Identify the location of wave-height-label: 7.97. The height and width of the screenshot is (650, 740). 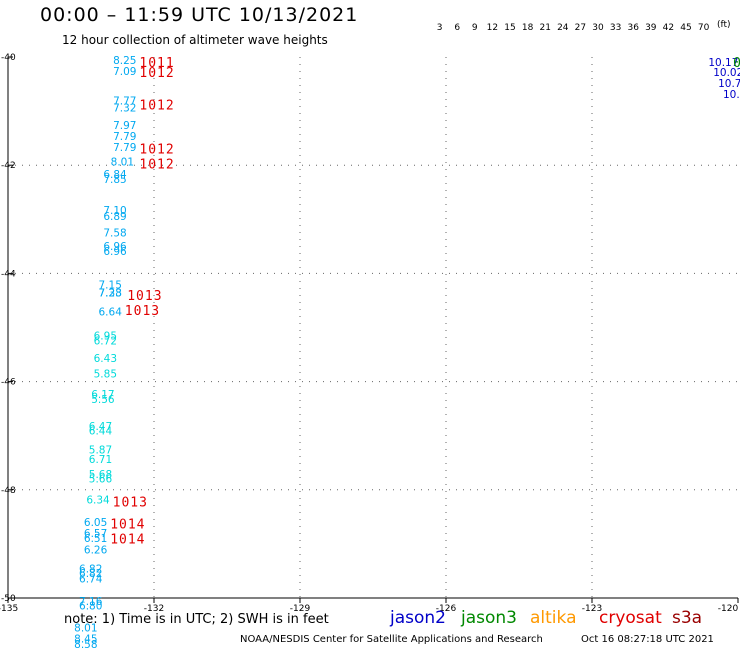
(124, 126).